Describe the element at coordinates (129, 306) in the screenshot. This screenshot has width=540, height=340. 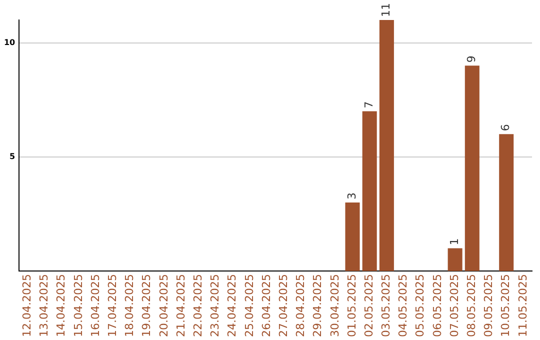
I see `x-tick-label: 18.04.2025` at that location.